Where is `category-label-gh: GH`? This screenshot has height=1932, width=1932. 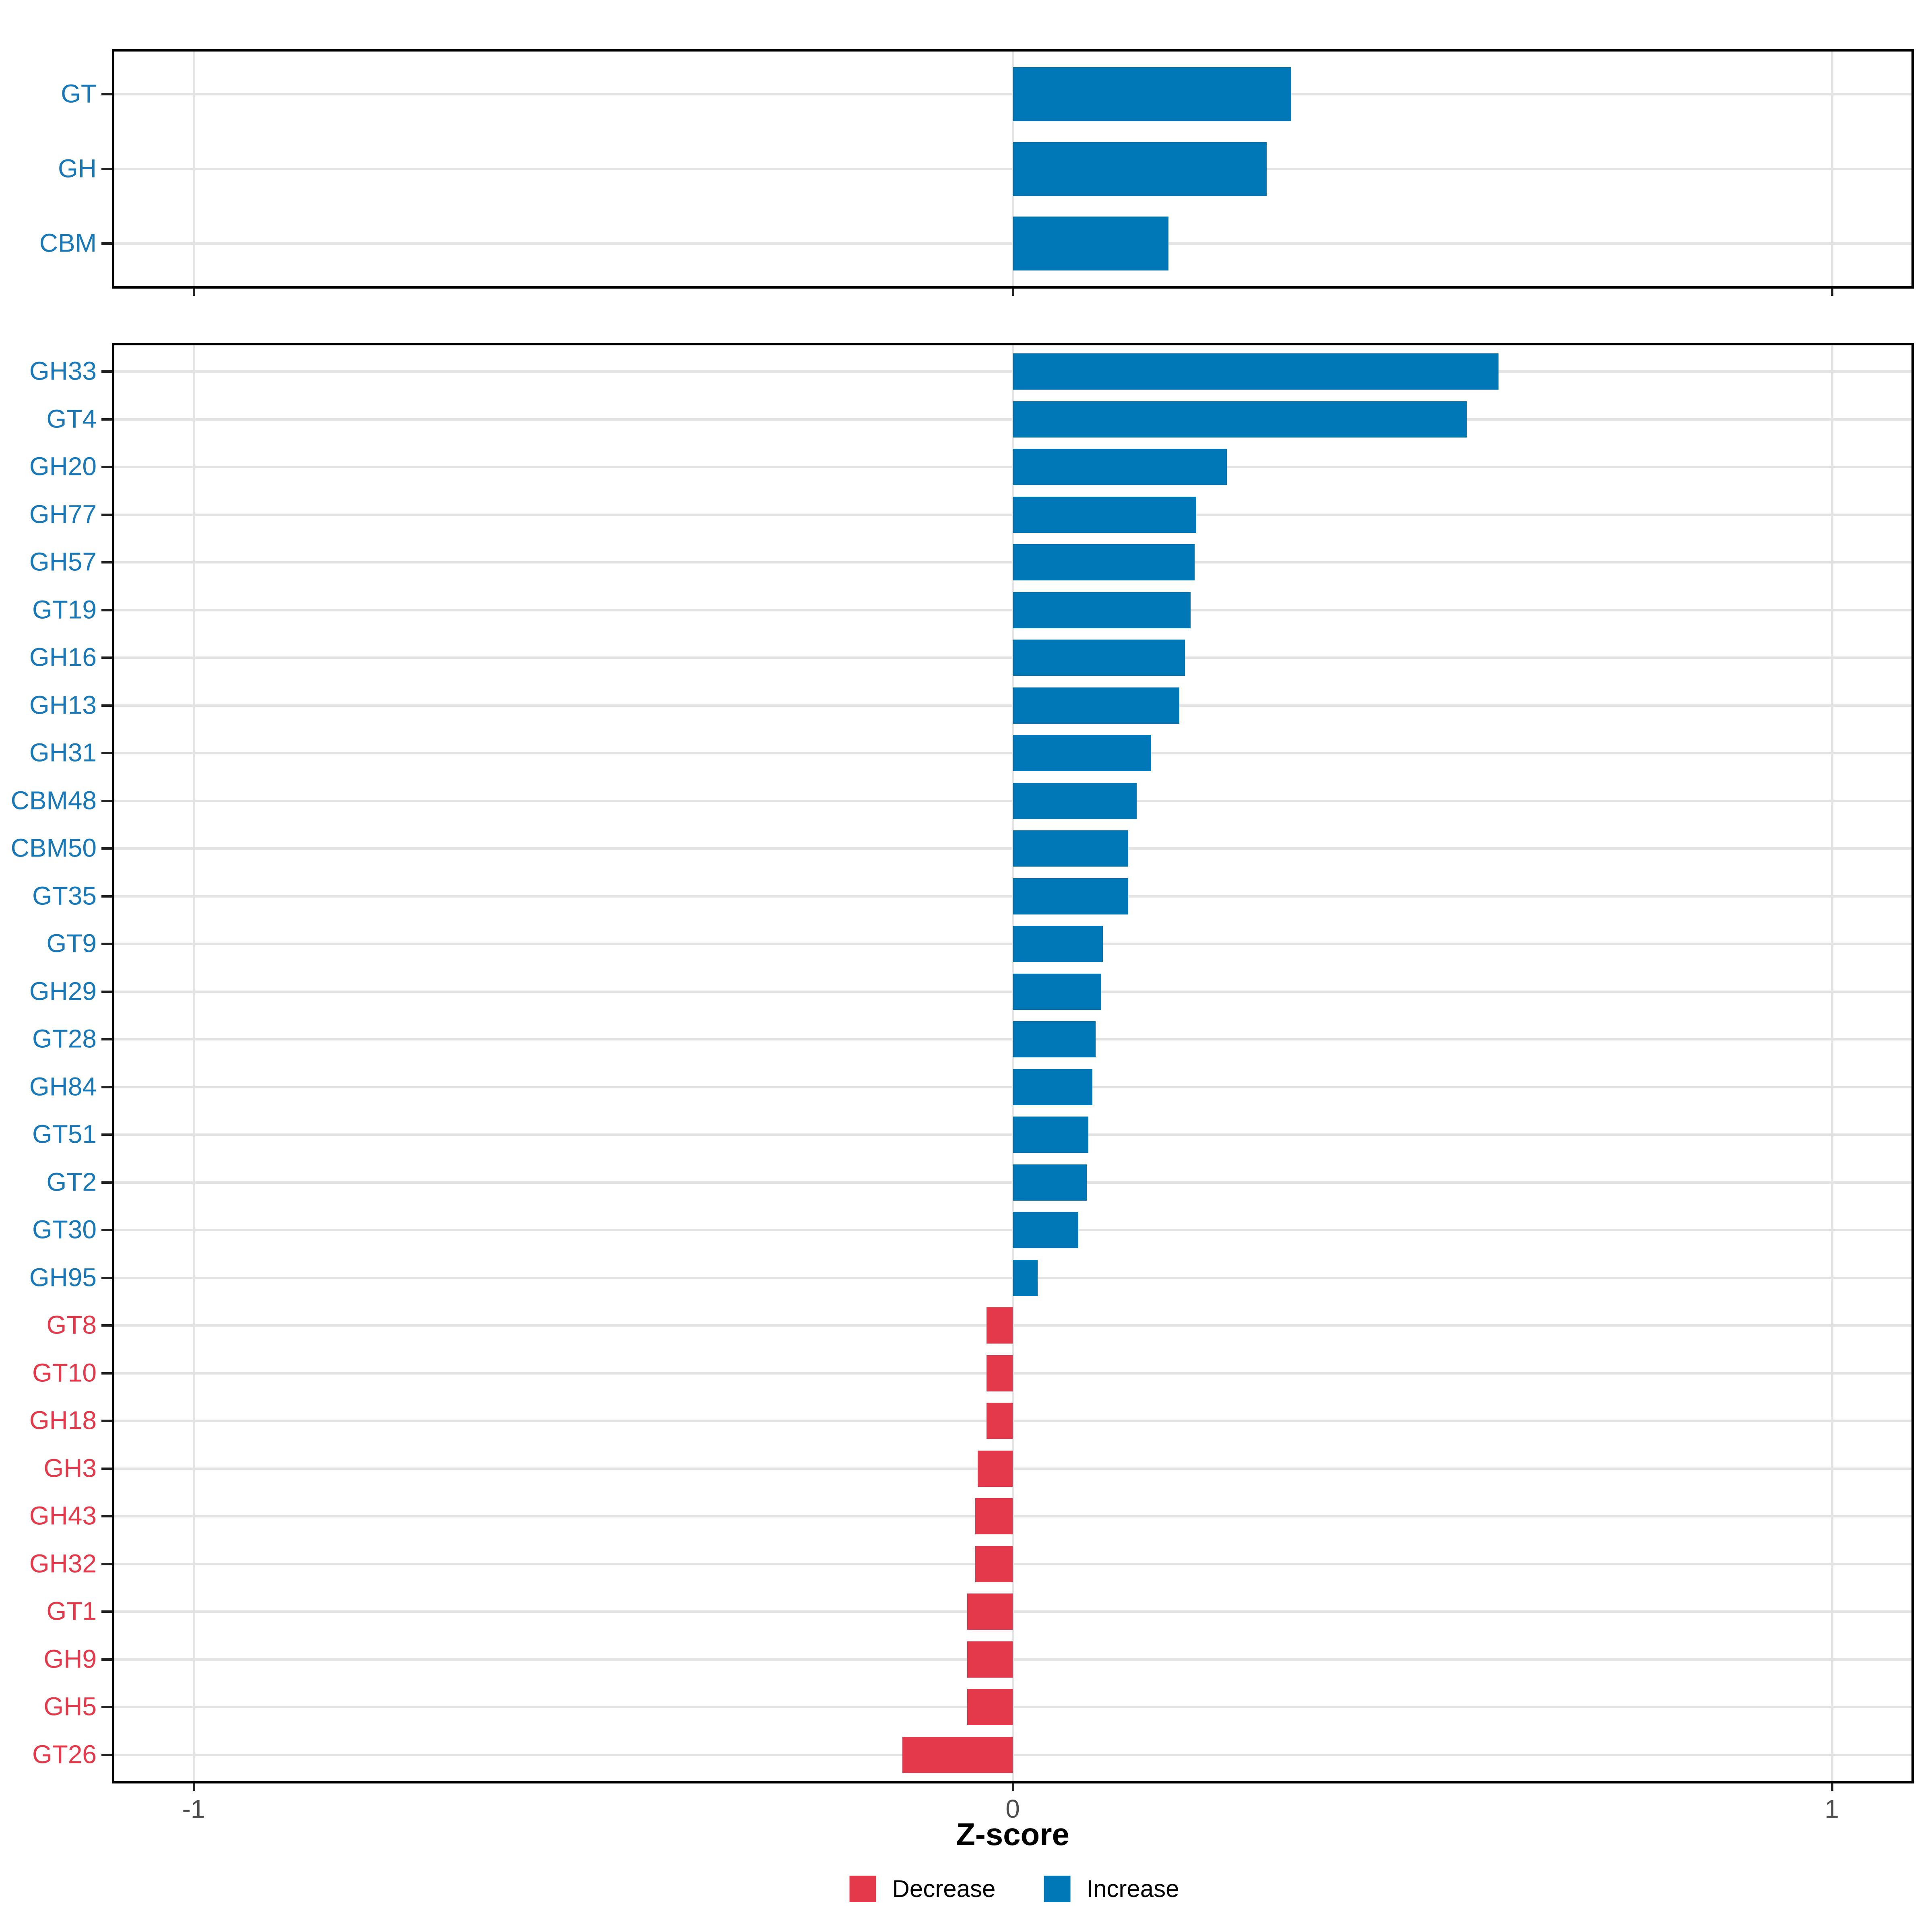
category-label-gh: GH is located at coordinates (77, 168).